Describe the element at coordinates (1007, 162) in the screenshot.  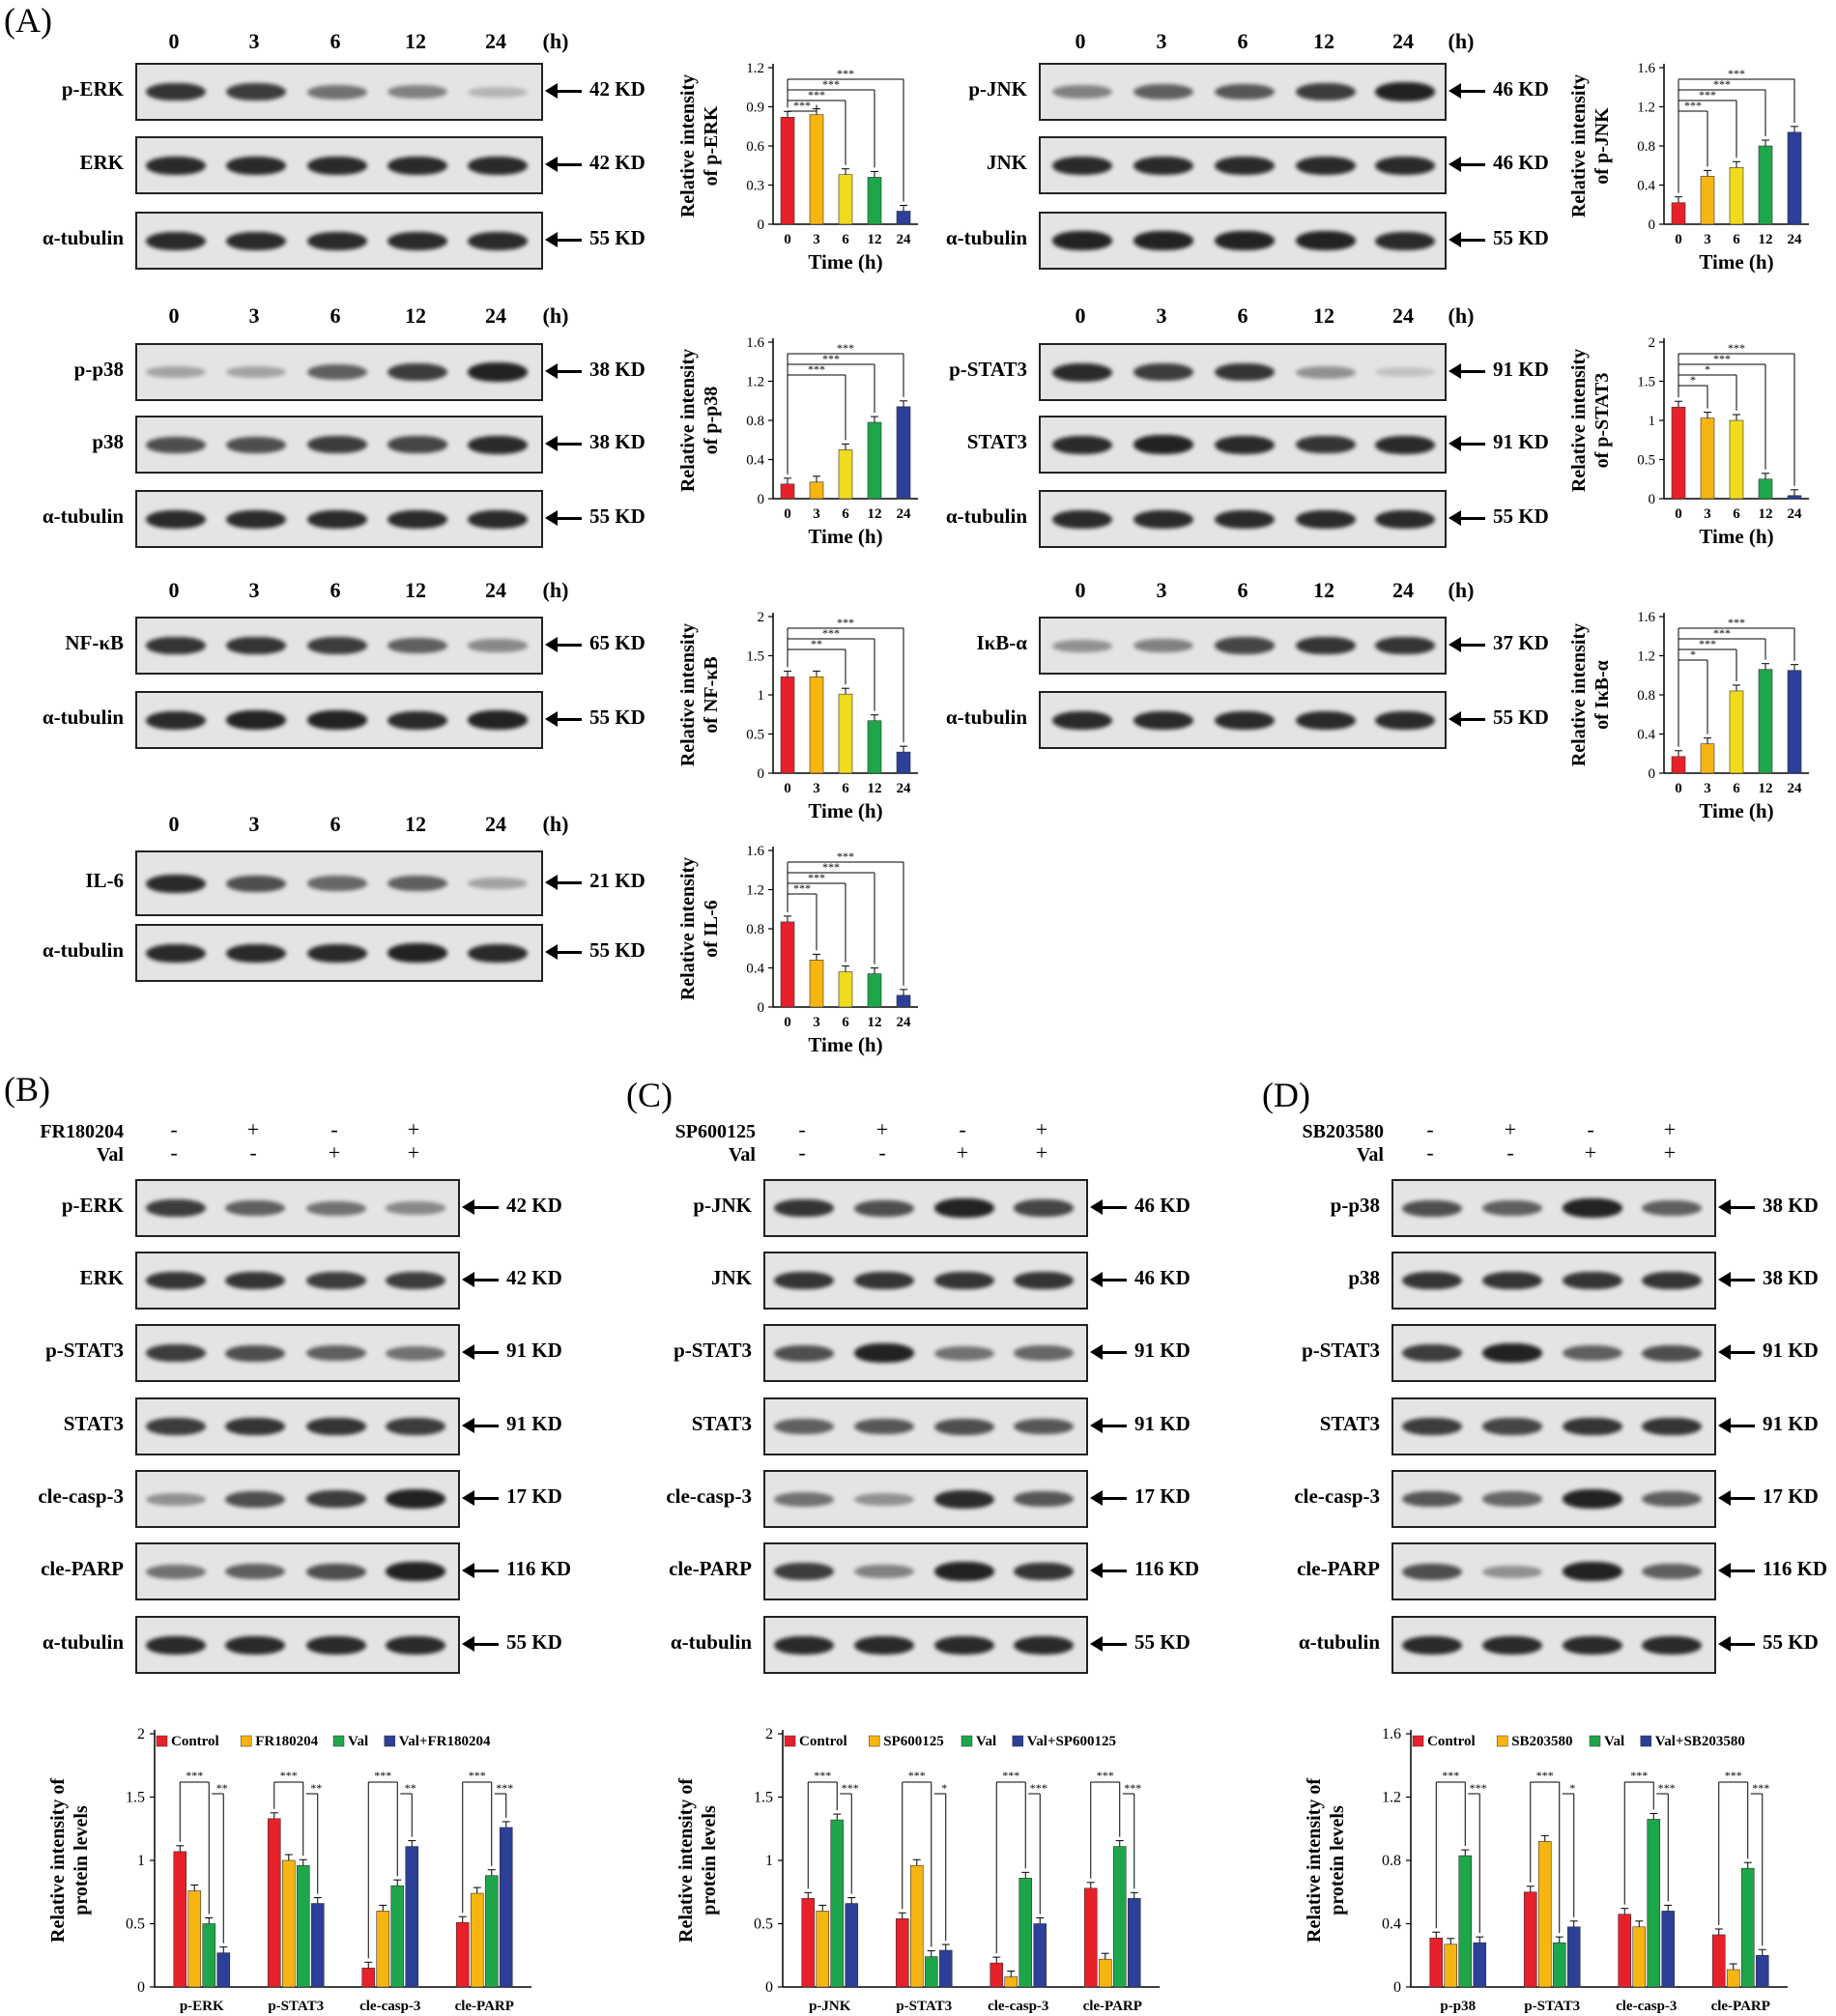
I see `blot-label-jnk: JNK` at that location.